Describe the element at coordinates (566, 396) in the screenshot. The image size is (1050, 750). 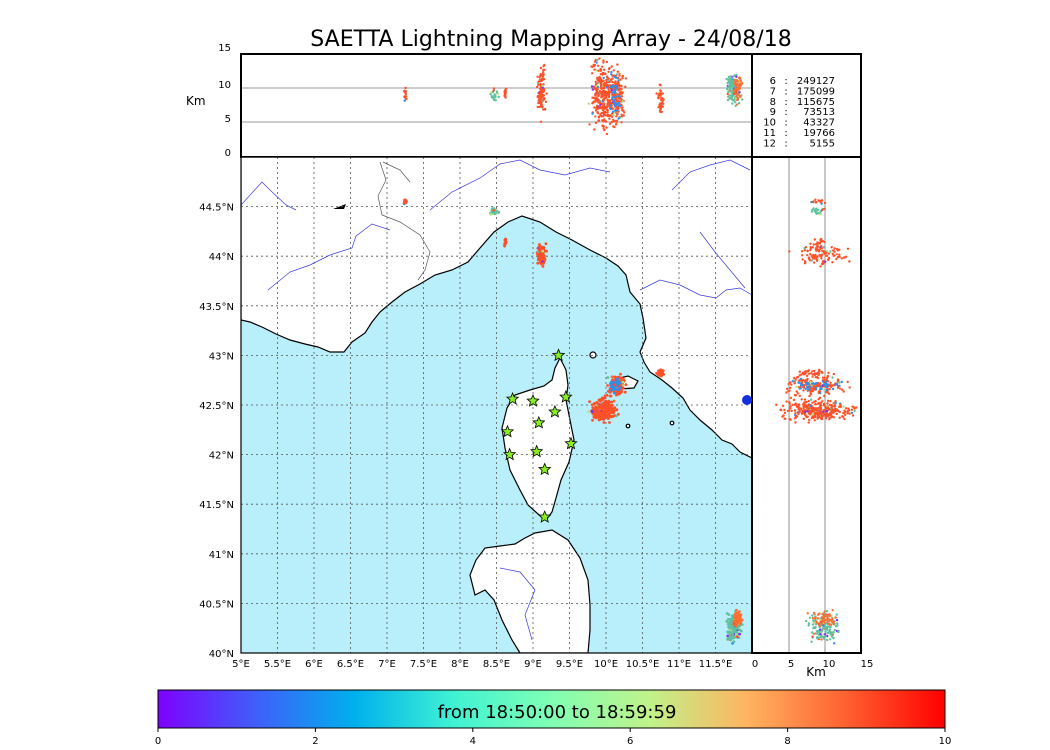
I see `station-star-icon` at that location.